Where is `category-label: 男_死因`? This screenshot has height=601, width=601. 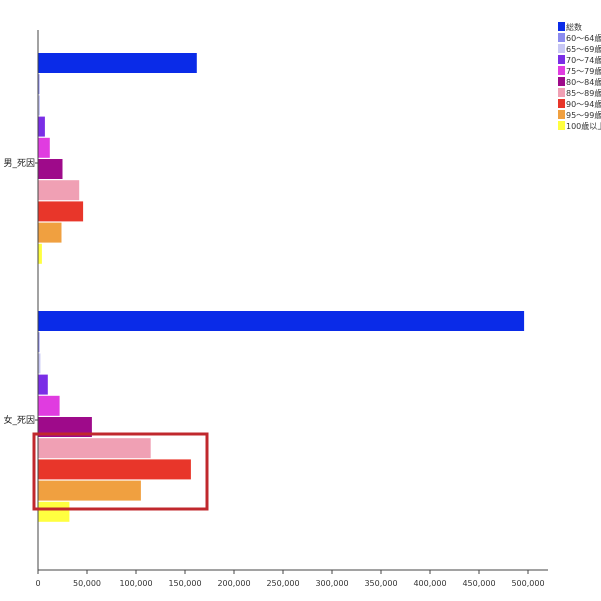
category-label: 男_死因 is located at coordinates (19, 163).